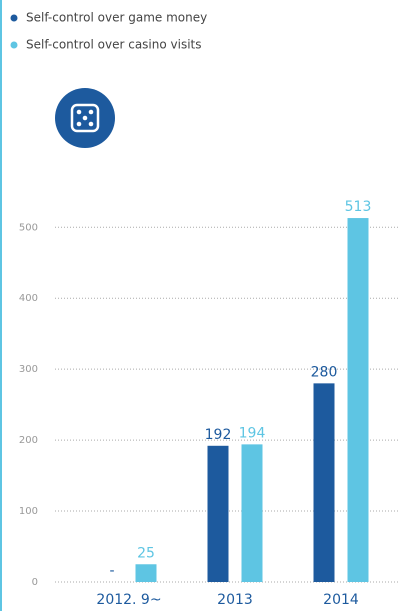  What do you see at coordinates (341, 600) in the screenshot?
I see `x-tick-label: 2014` at bounding box center [341, 600].